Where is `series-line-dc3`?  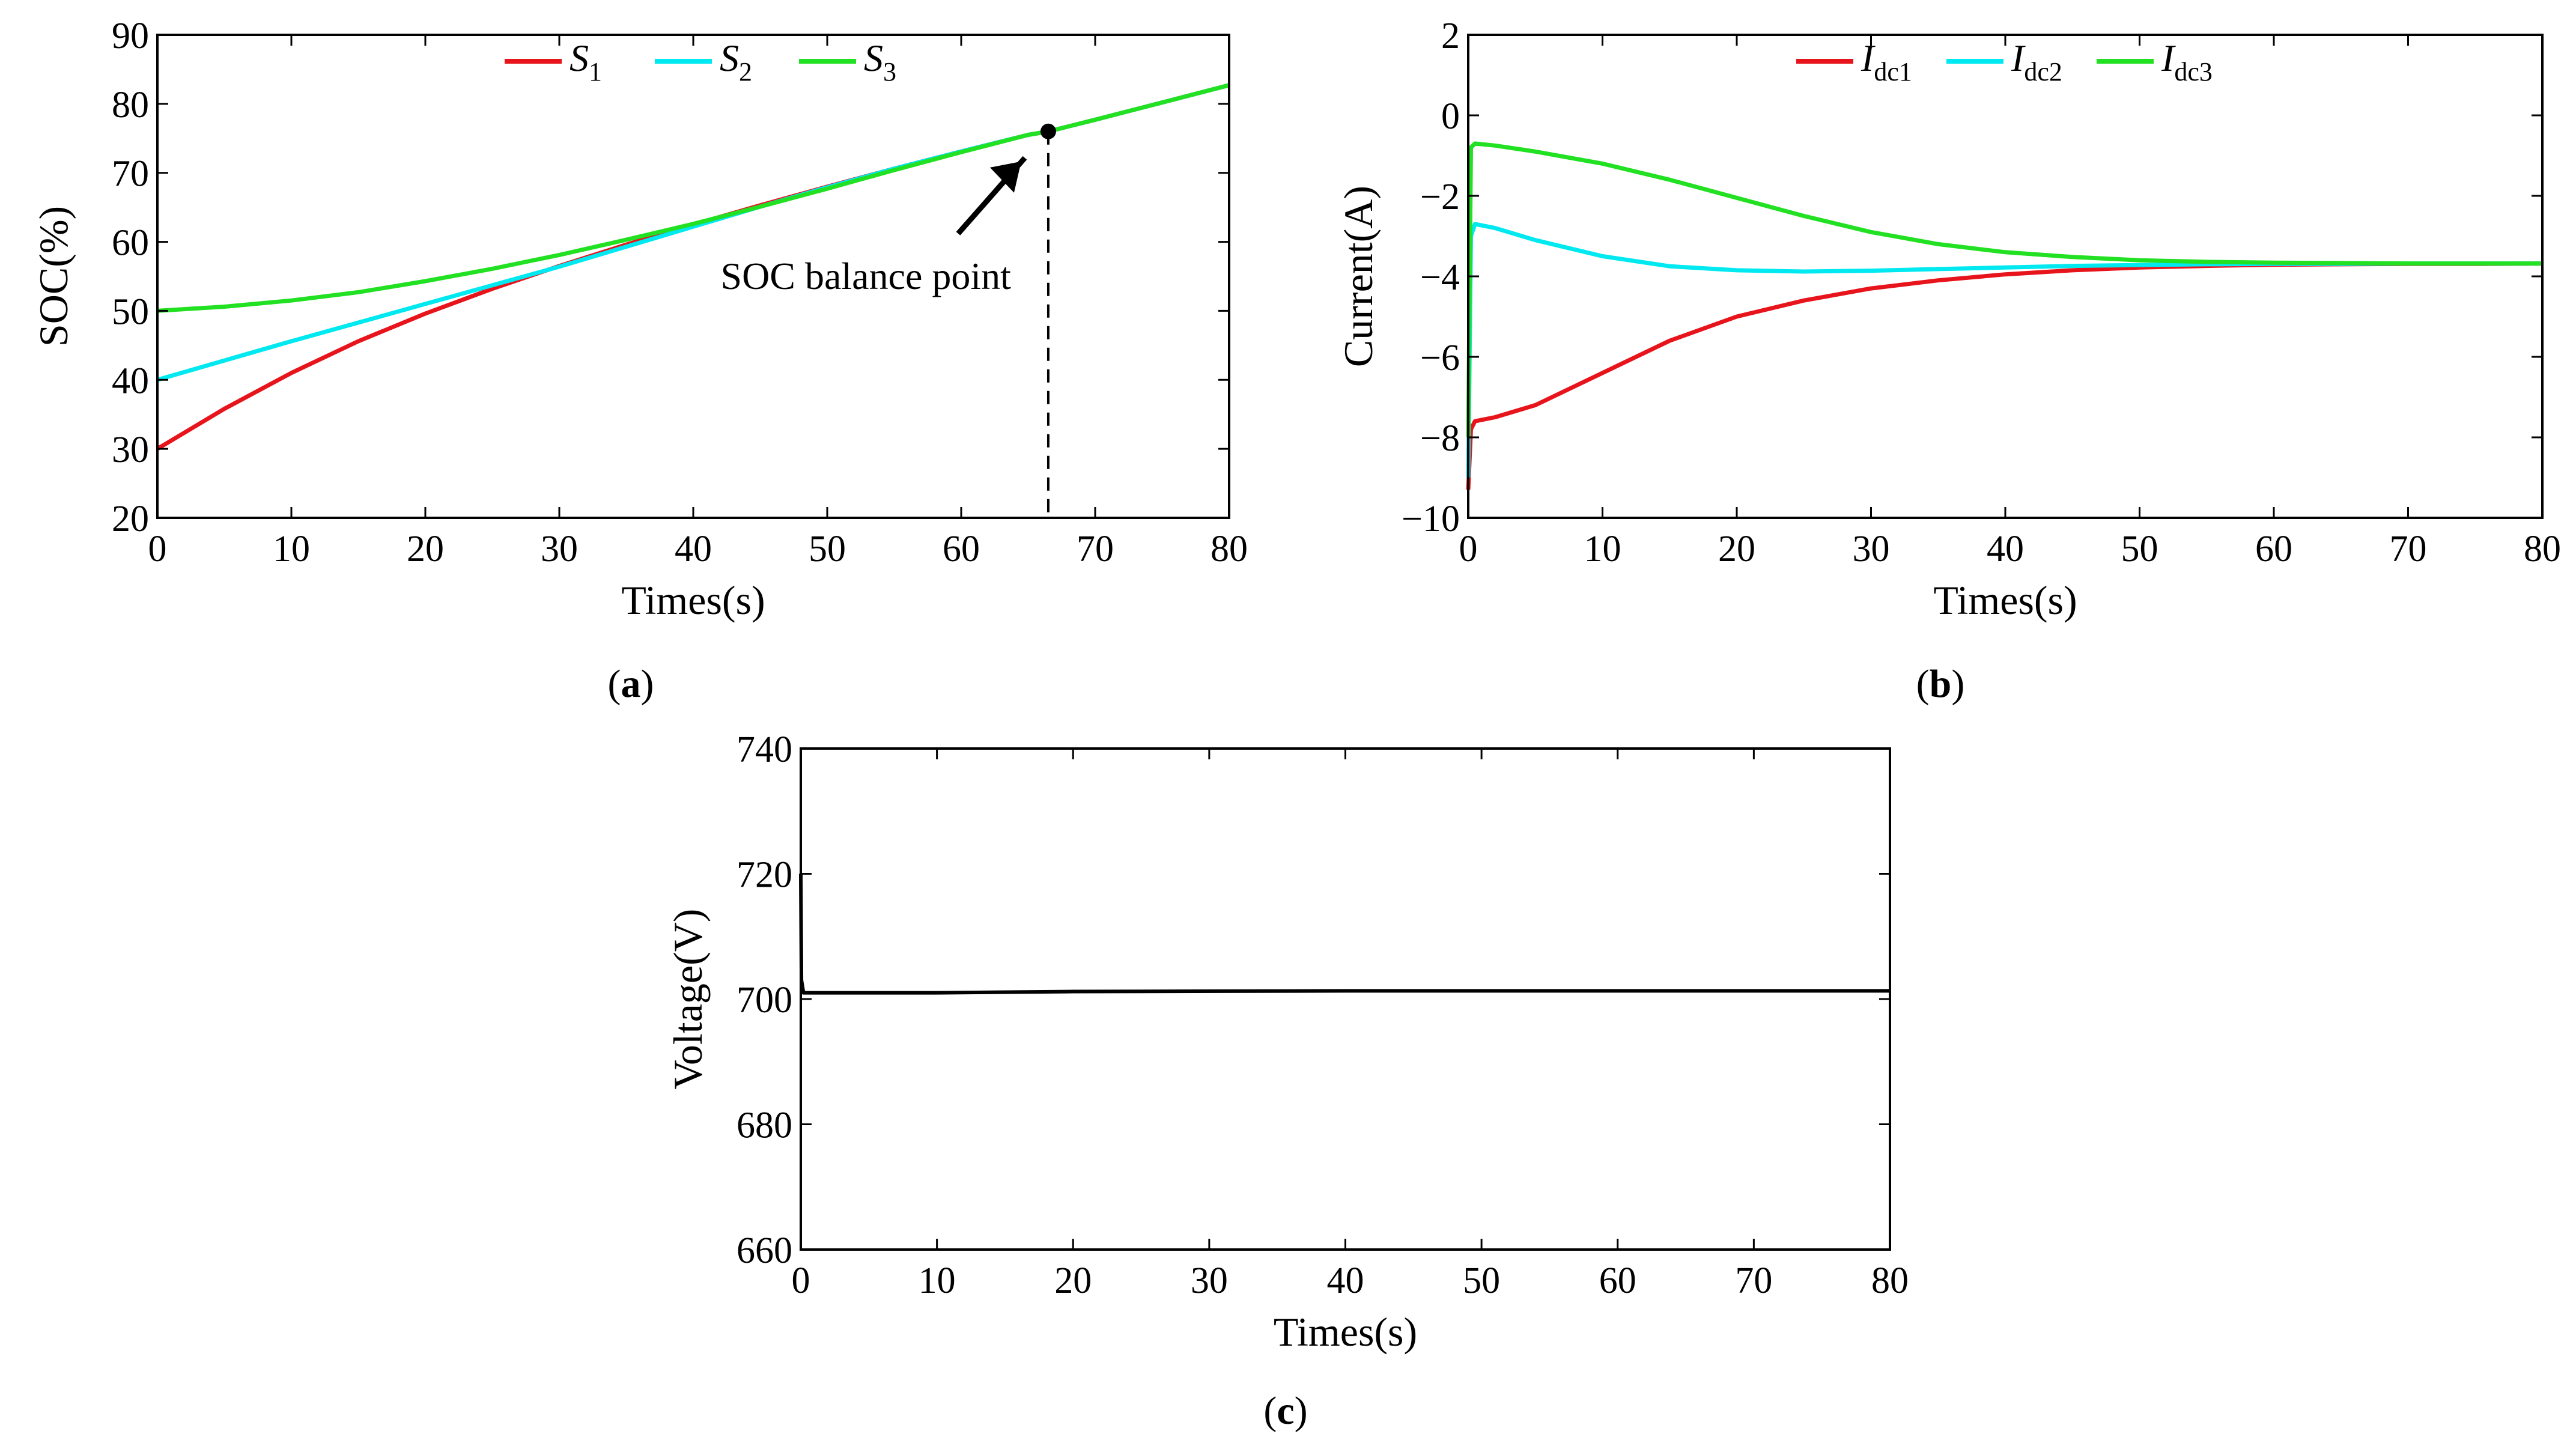
series-line-dc3 is located at coordinates (2004, 289).